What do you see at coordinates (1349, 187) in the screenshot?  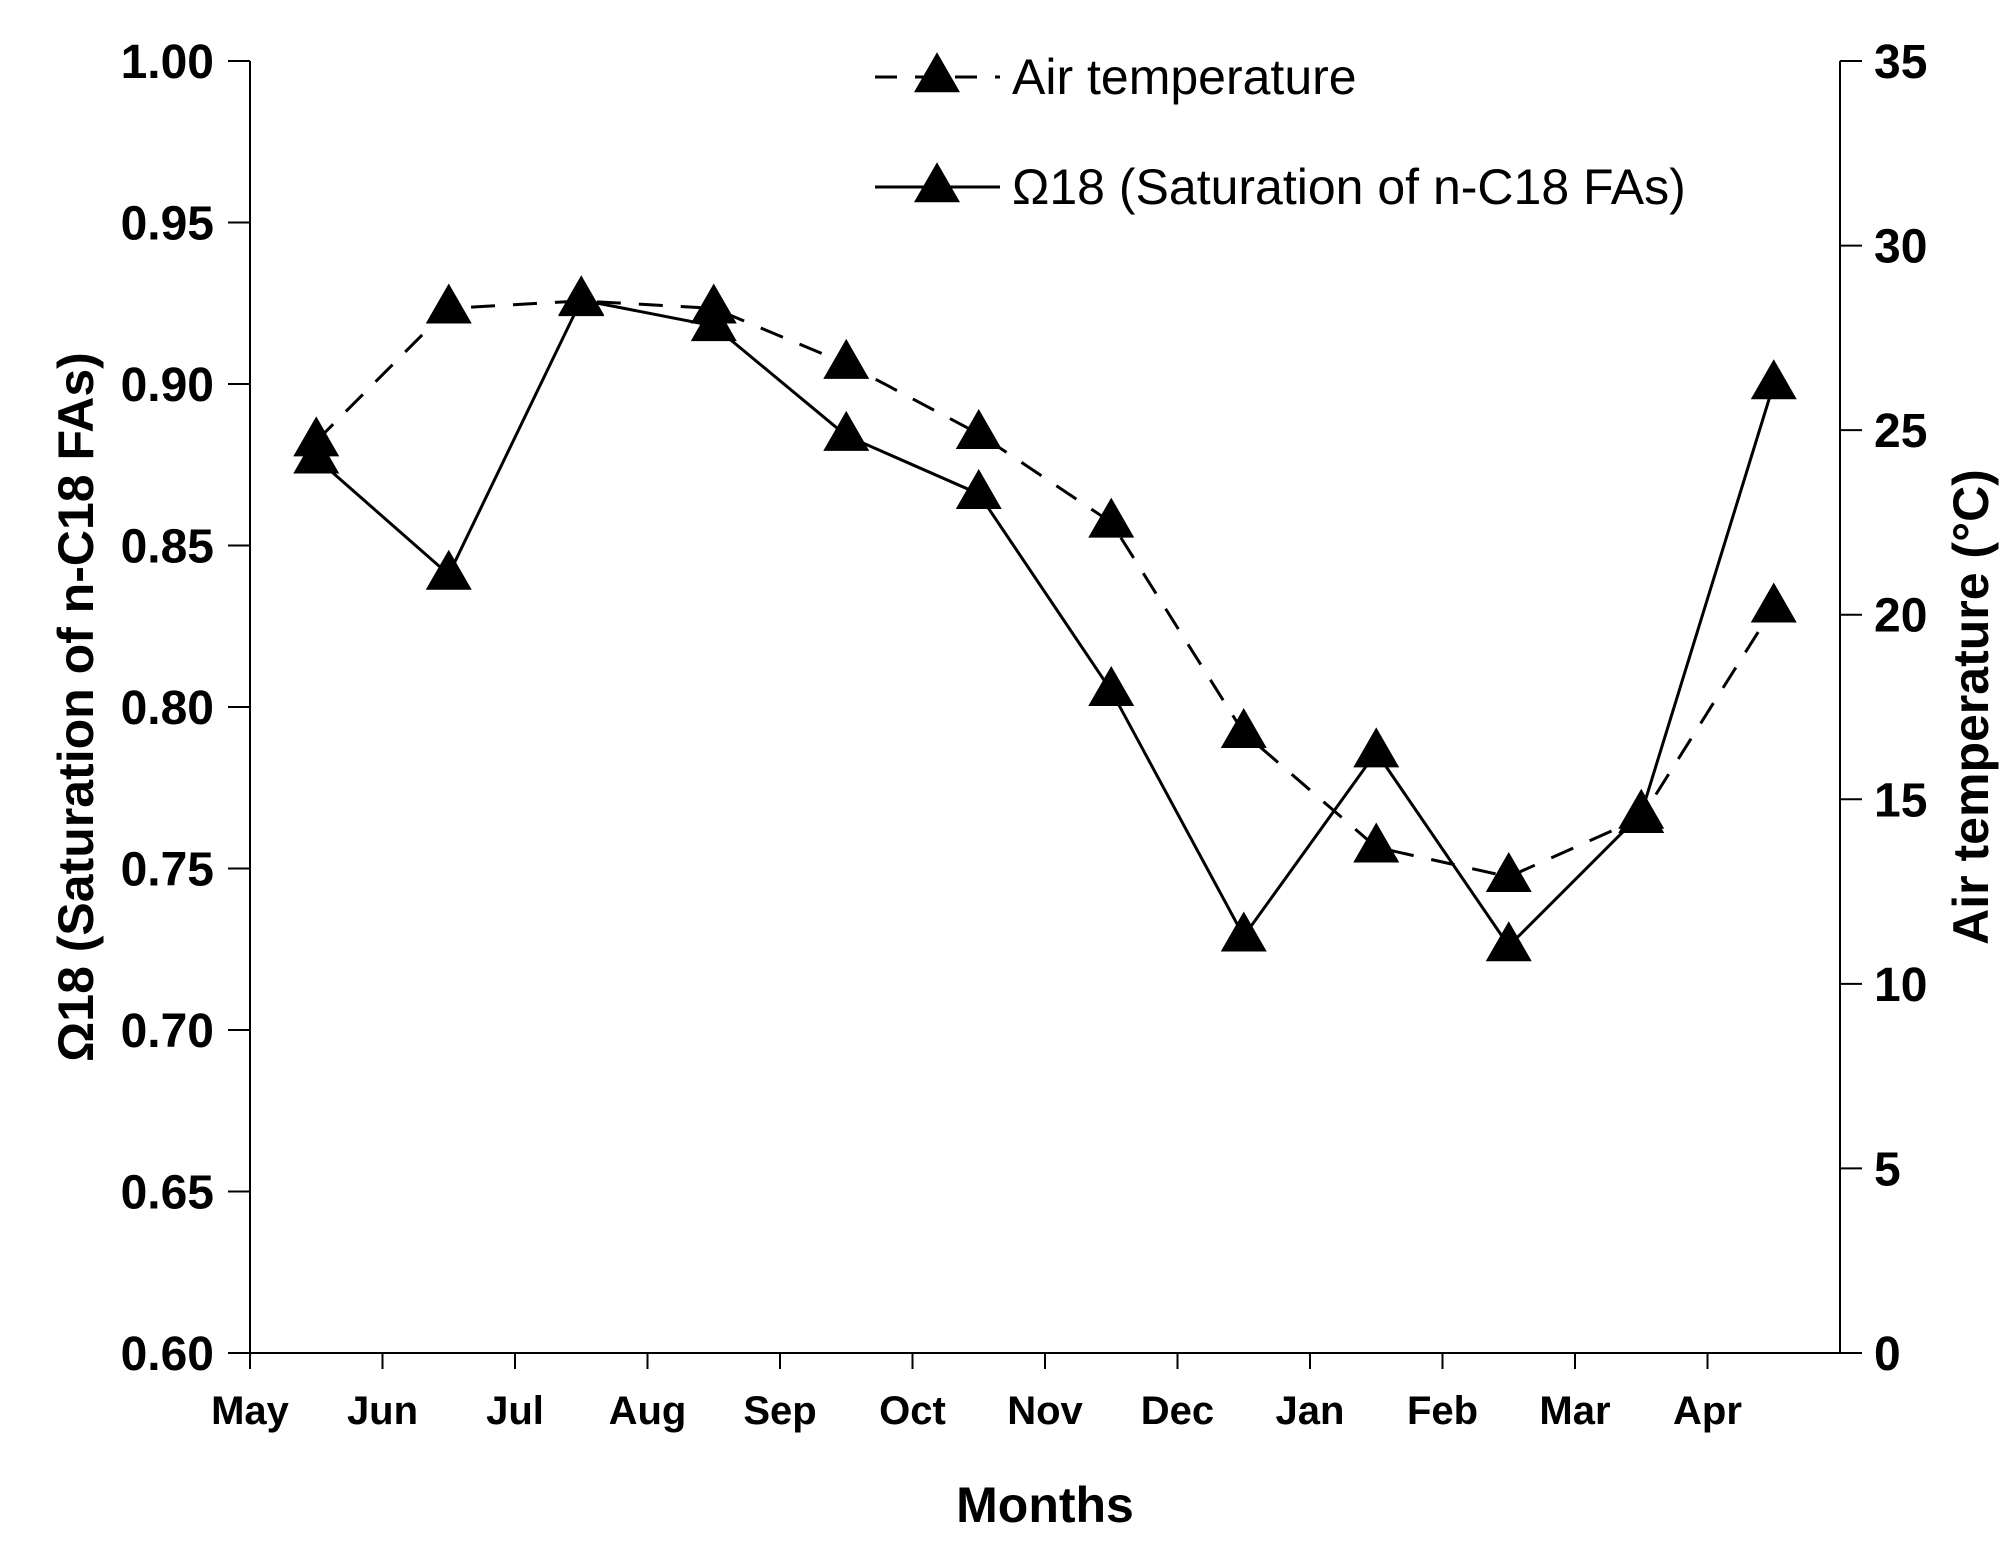 I see `legend-label-omega18: Ω18 (Saturation of n-C18 FAs)` at bounding box center [1349, 187].